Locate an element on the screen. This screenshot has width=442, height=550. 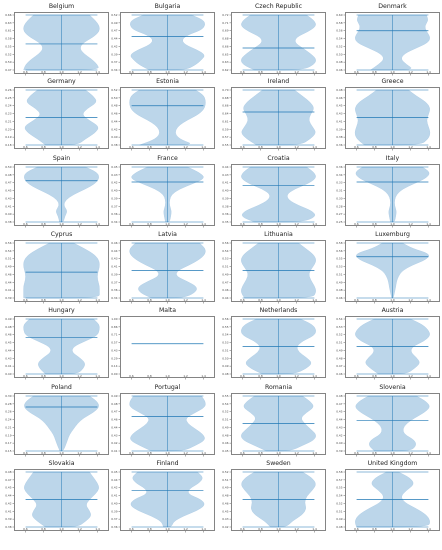
y-tick-label: 0.48 is located at coordinates (339, 527).